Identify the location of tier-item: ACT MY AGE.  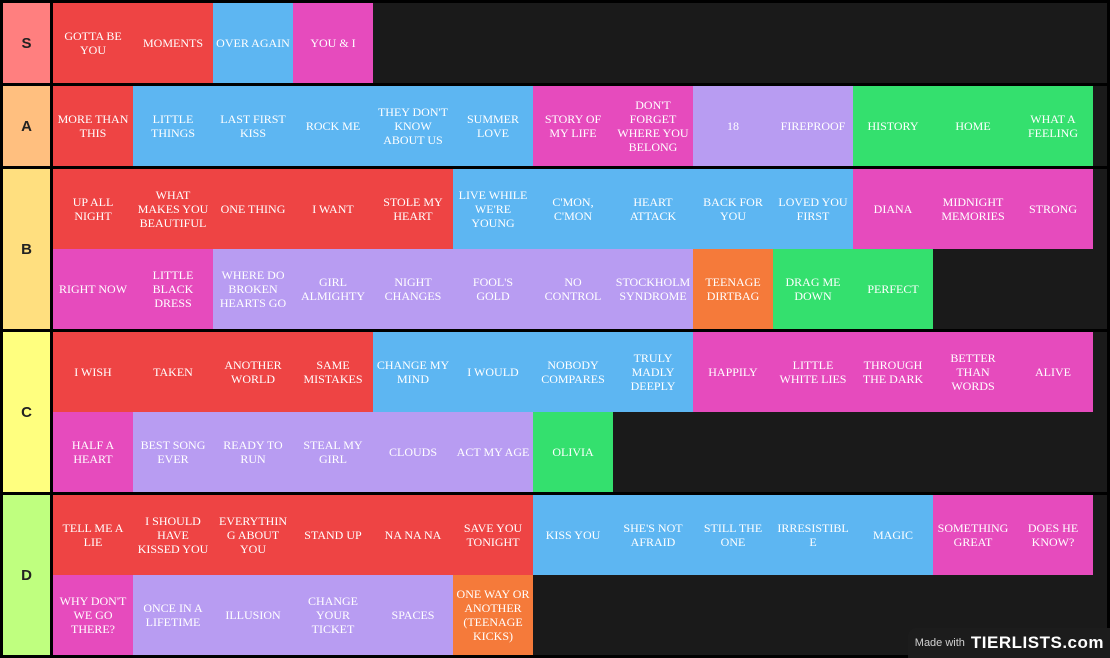
(493, 452).